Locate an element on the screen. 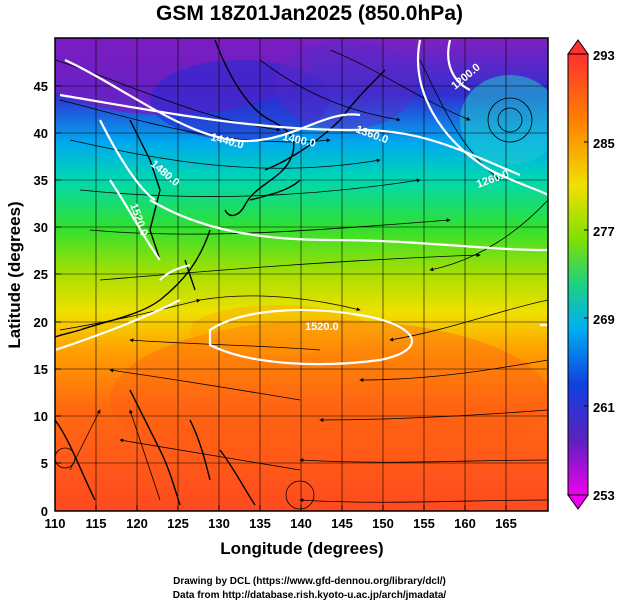  x-tick-label: 120 is located at coordinates (137, 523).